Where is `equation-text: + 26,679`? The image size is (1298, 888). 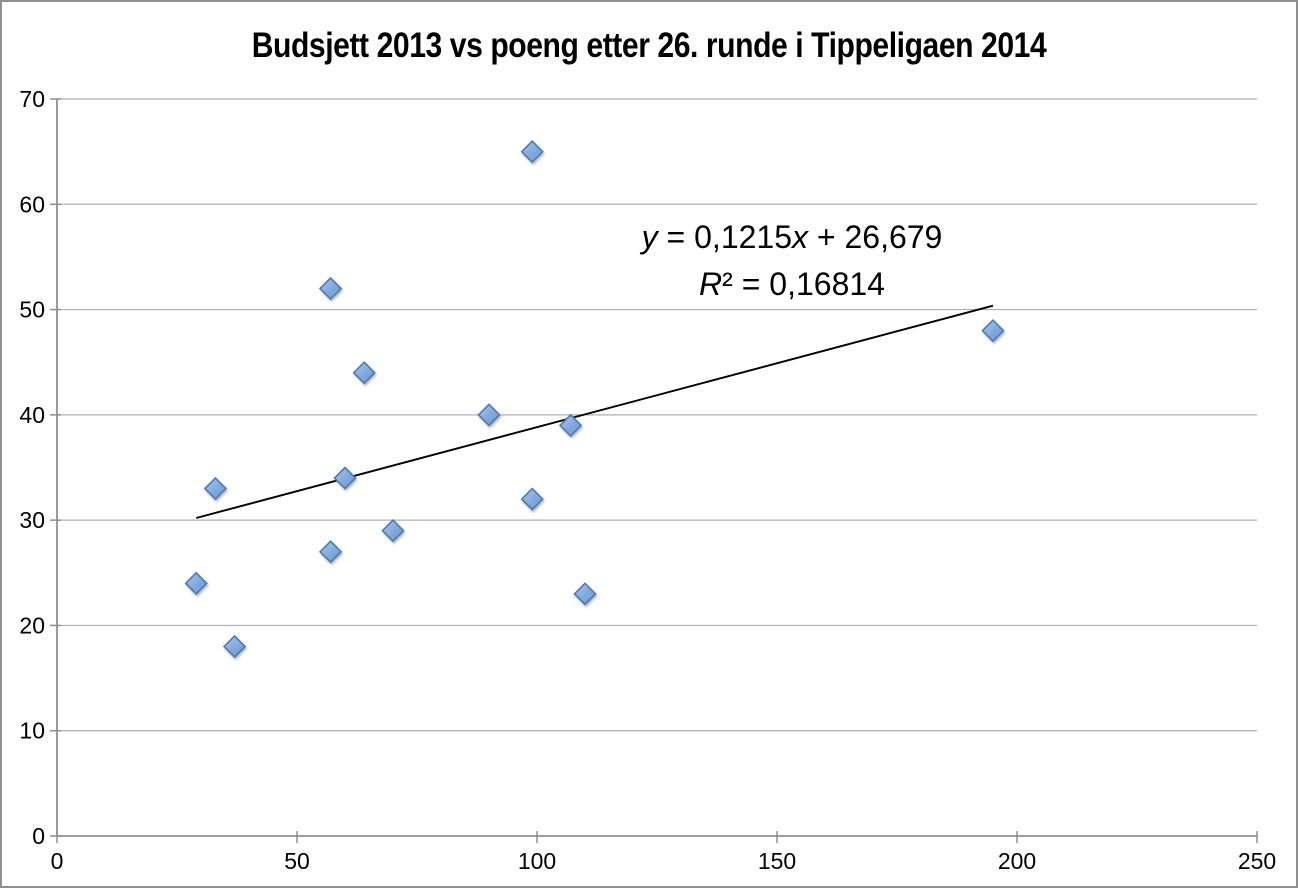 equation-text: + 26,679 is located at coordinates (875, 237).